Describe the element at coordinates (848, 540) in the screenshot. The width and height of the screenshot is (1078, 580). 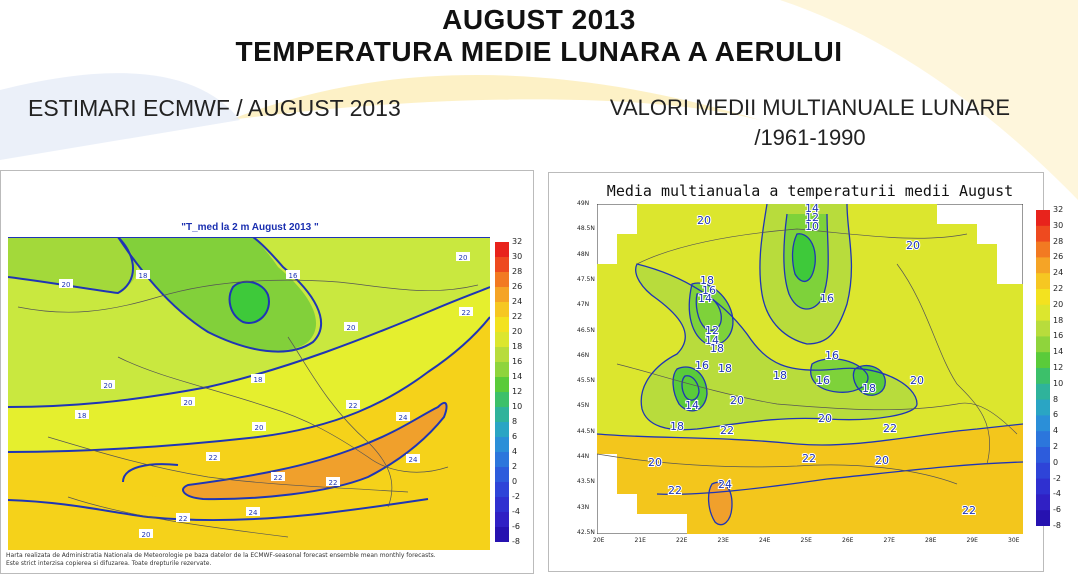
I see `longitude-label: 26E` at that location.